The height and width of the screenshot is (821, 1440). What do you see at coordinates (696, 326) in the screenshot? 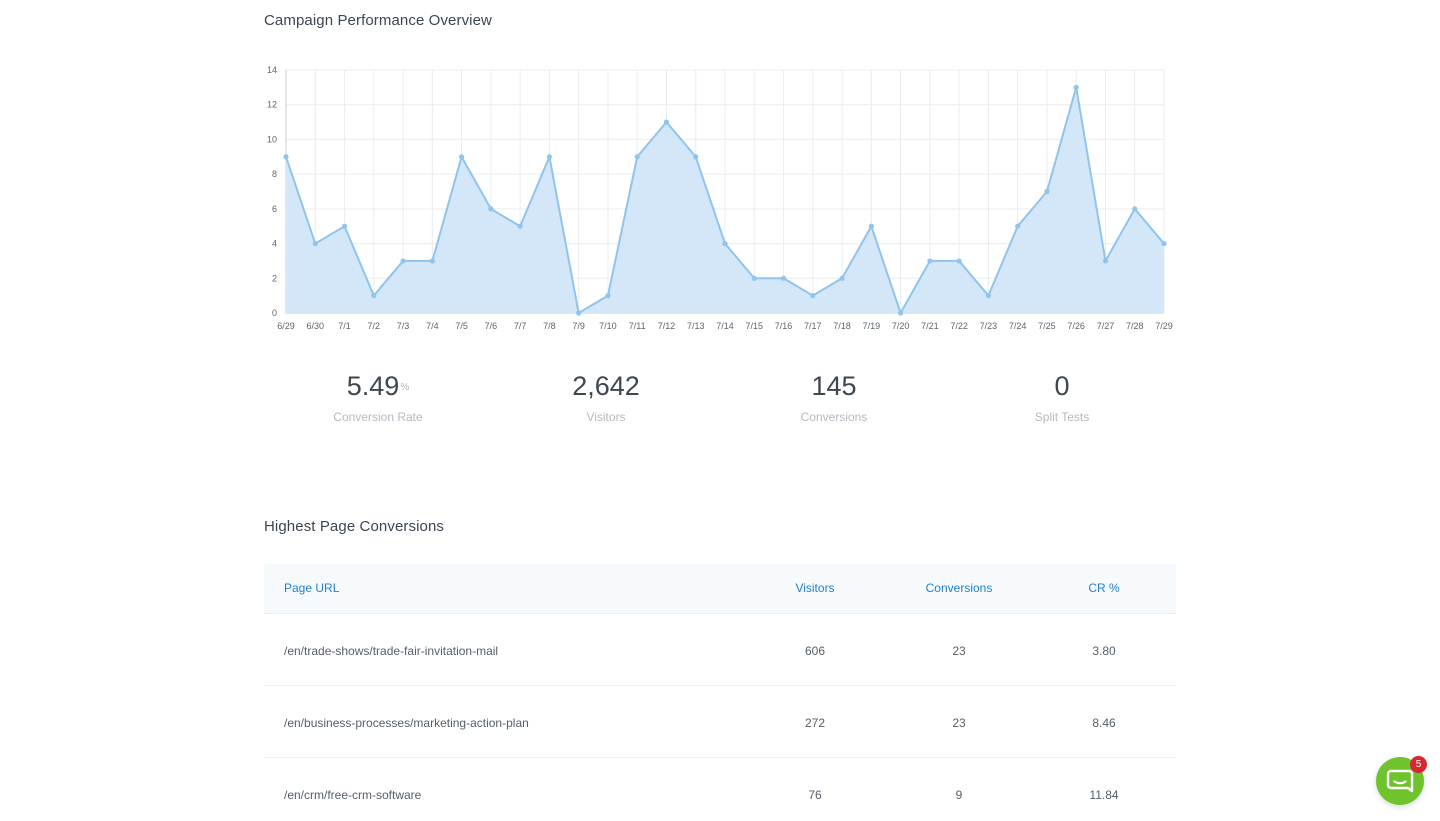
I see `x-tick-label: 7/13` at bounding box center [696, 326].